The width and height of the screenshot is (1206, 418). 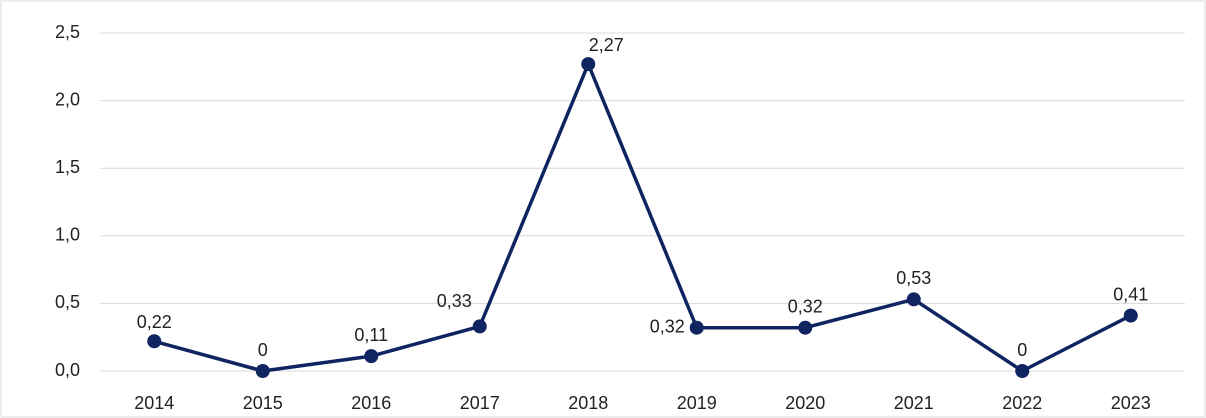 I want to click on data-label: 0,53, so click(x=913, y=278).